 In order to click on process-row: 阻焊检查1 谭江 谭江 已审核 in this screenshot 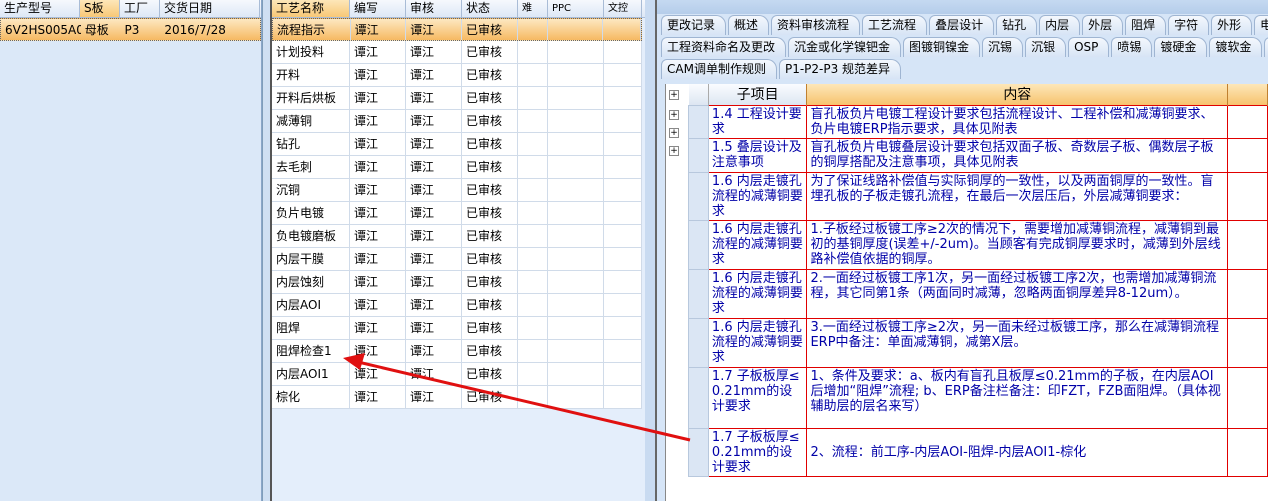, I will do `click(457, 351)`.